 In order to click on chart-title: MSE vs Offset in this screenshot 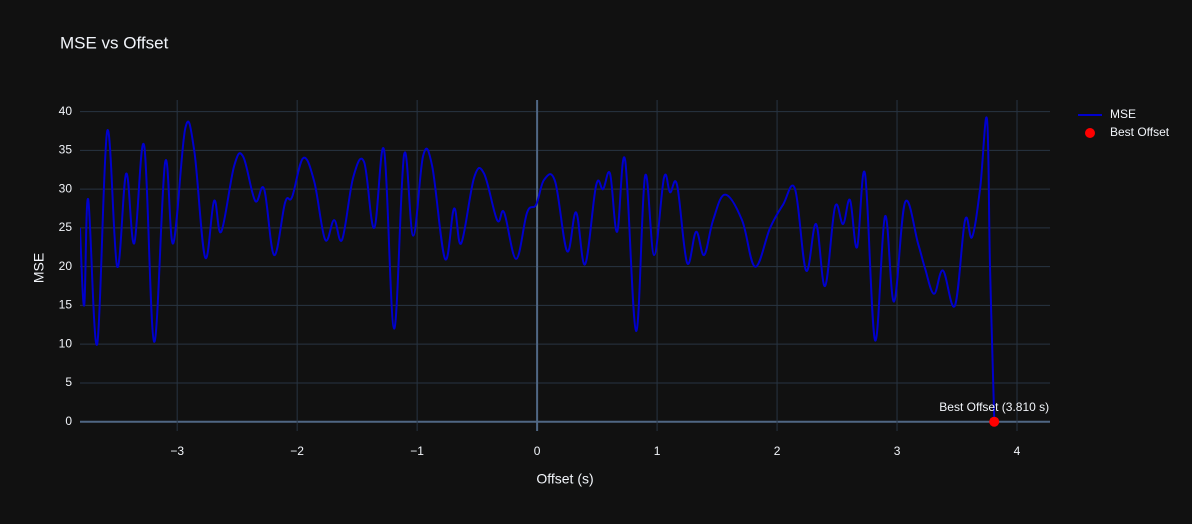, I will do `click(114, 42)`.